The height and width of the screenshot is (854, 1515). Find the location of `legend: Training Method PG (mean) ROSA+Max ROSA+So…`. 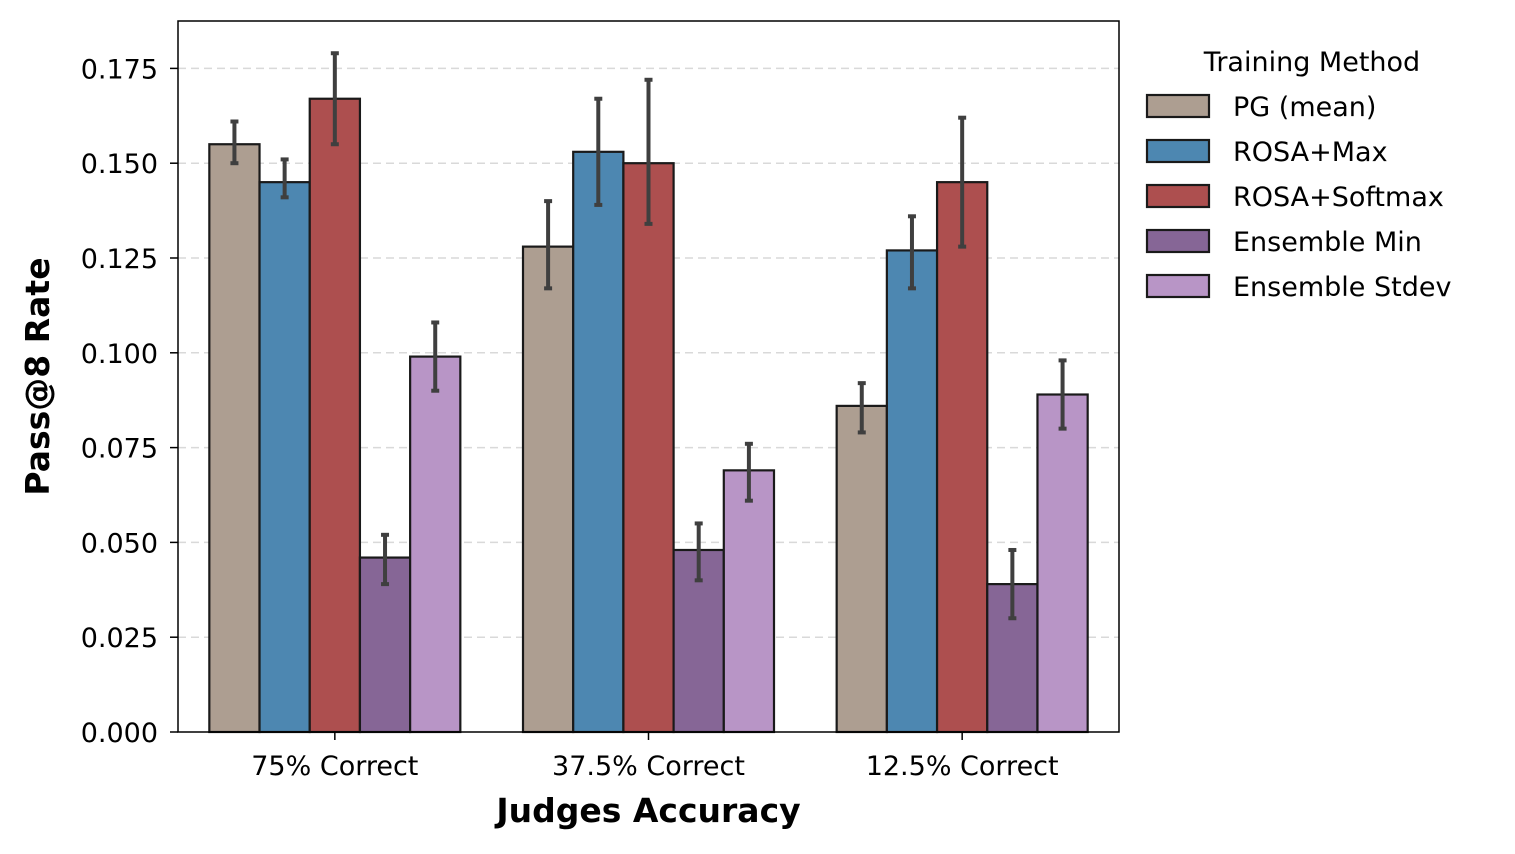

legend: Training Method PG (mean) ROSA+Max ROSA+So… is located at coordinates (1298, 175).